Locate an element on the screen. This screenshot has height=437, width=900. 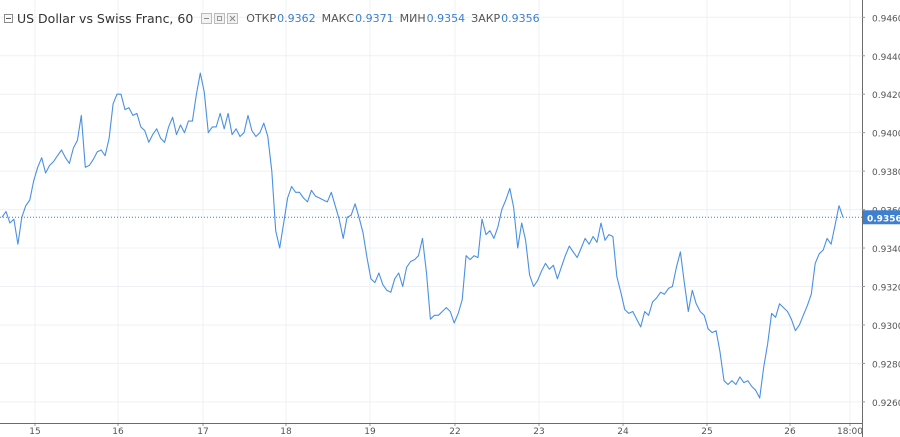
close-label: ЗАКР is located at coordinates (486, 18).